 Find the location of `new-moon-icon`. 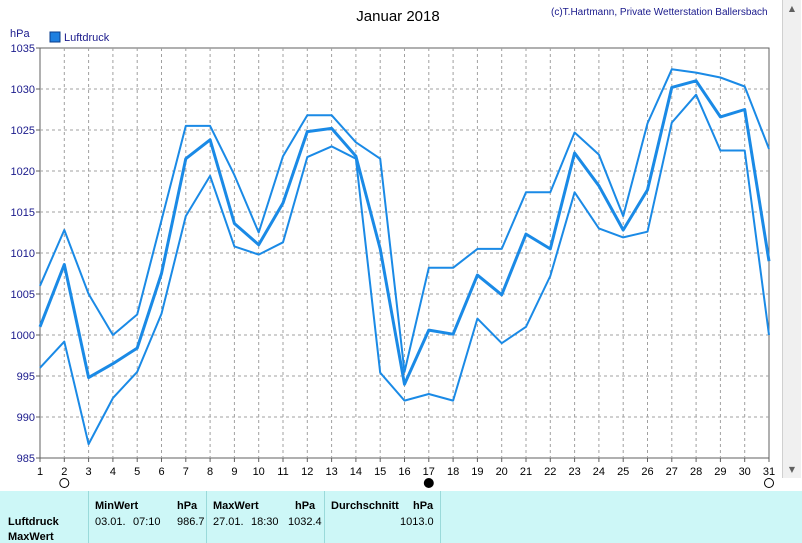

new-moon-icon is located at coordinates (428, 483).